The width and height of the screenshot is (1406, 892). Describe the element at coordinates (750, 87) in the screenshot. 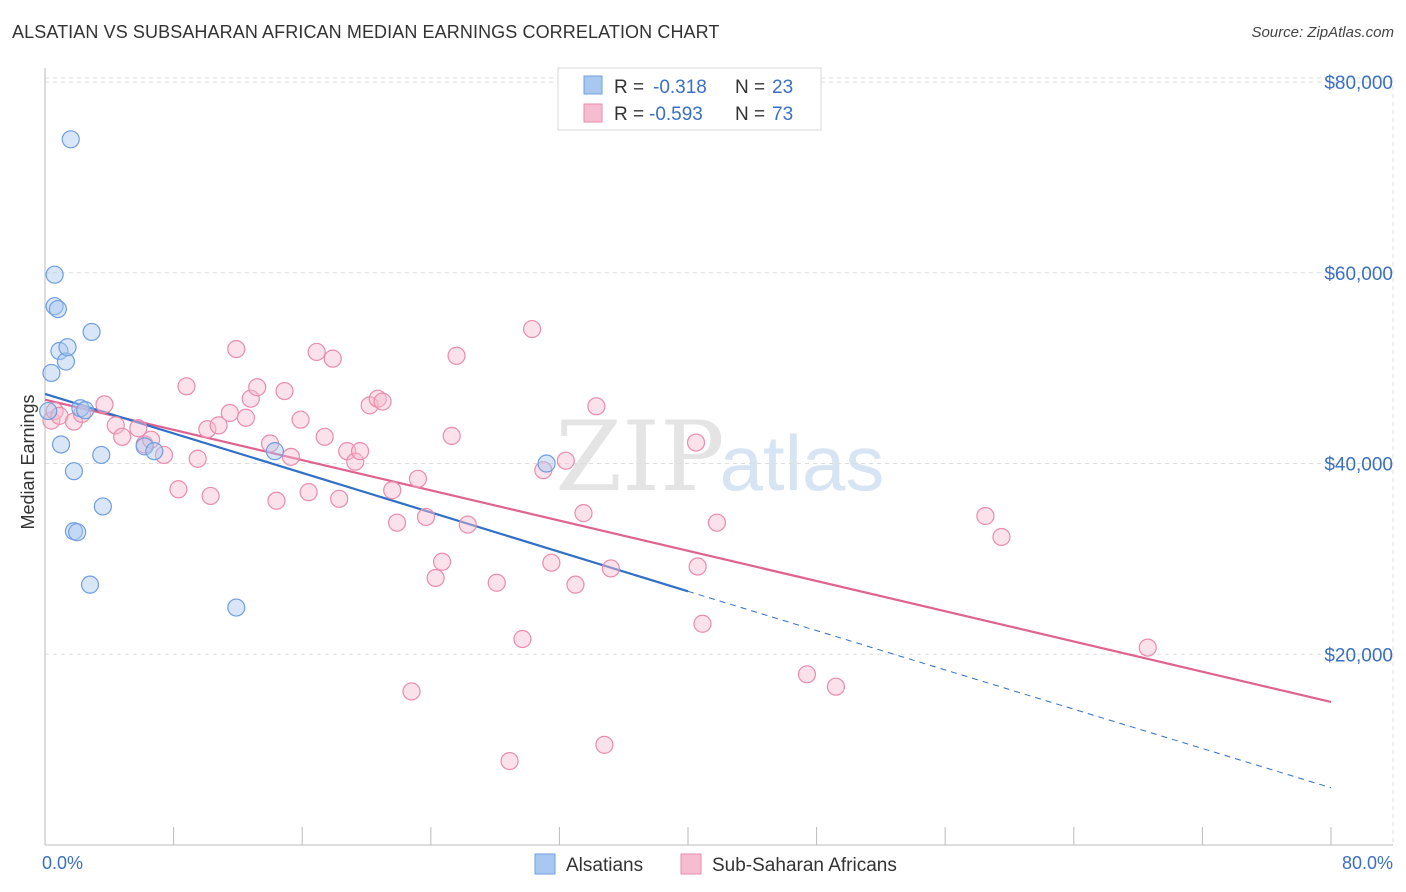

I see `legend-n-label-1: N =` at that location.